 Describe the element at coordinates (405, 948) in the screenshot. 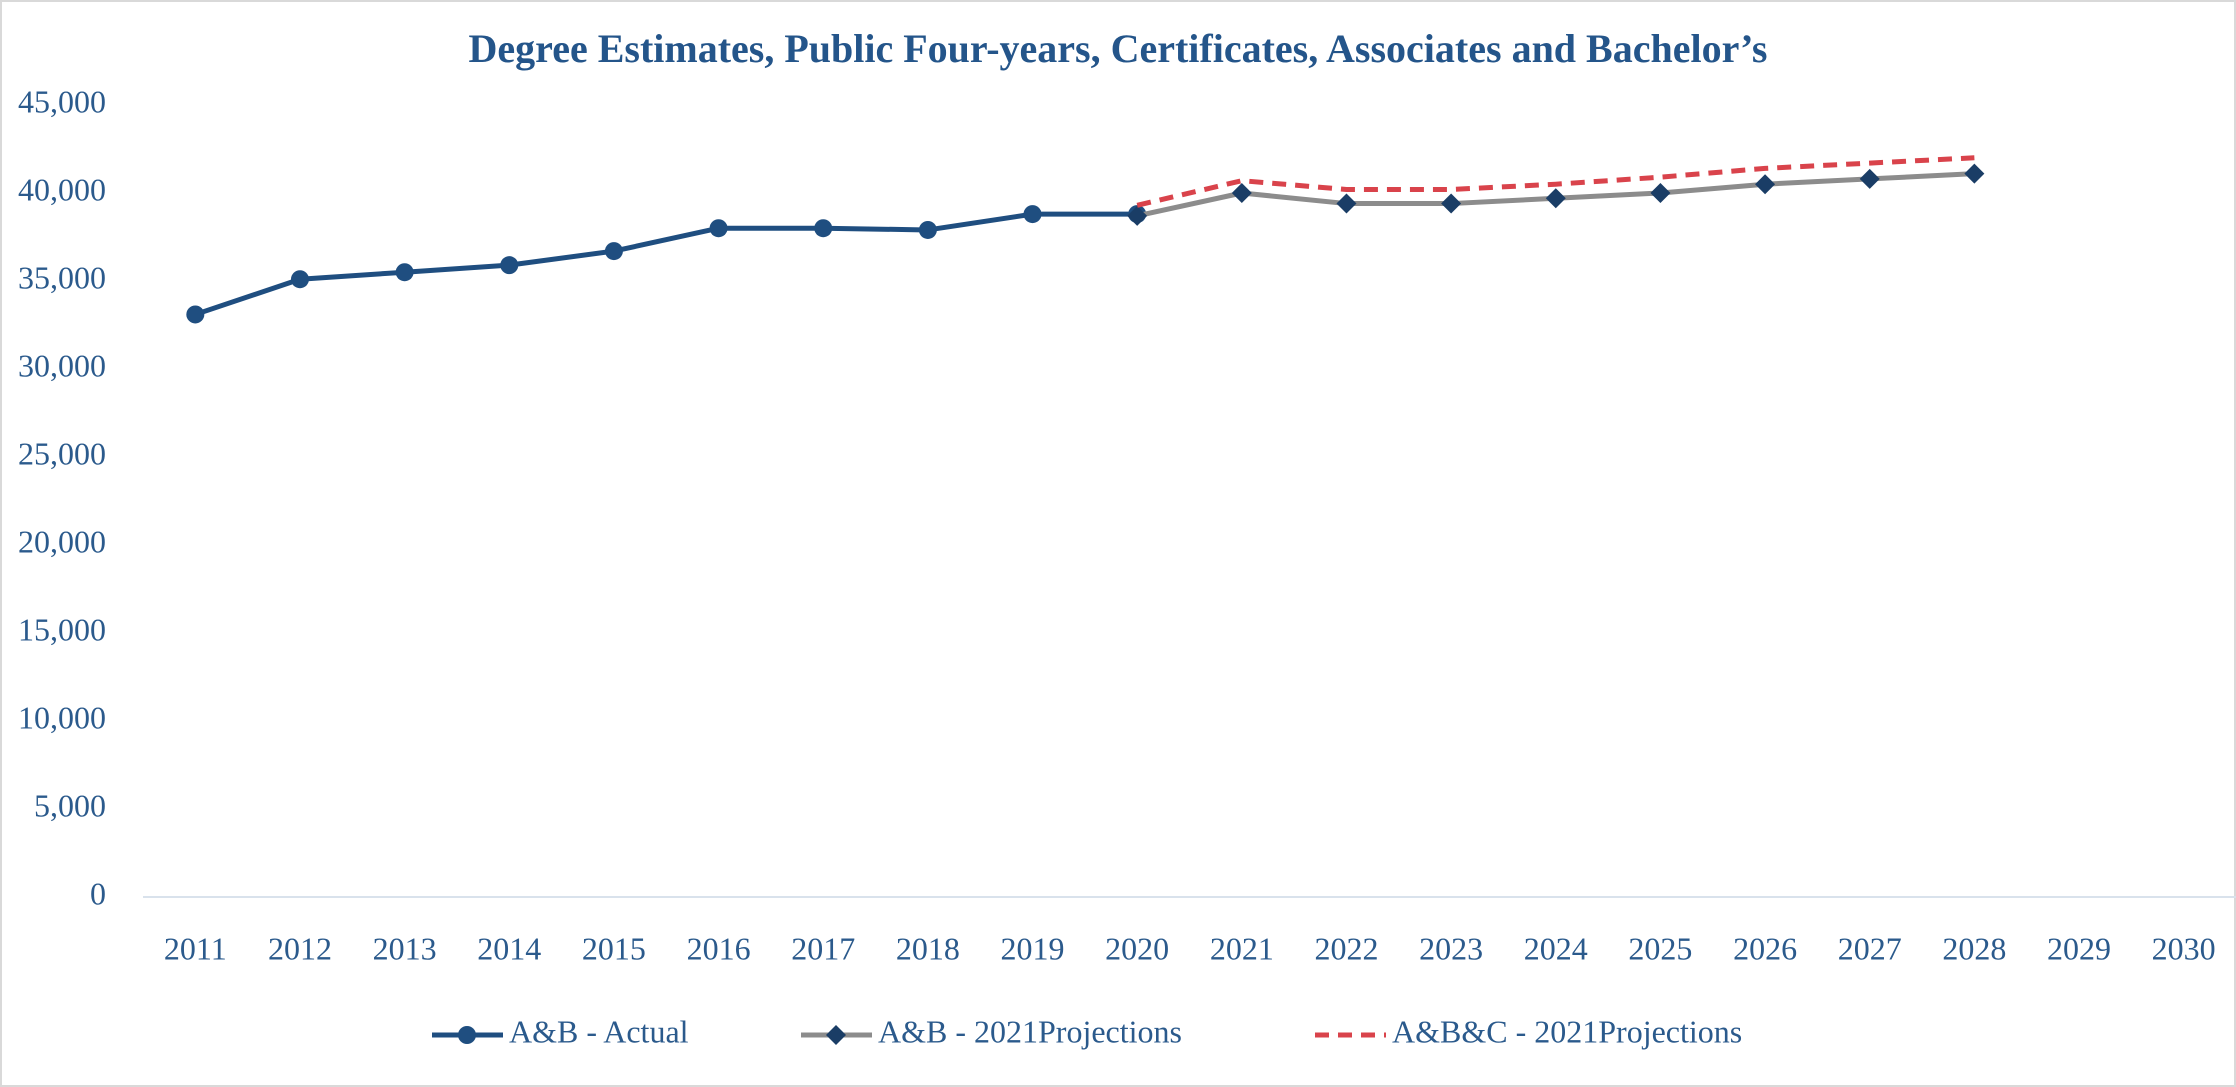

I see `x-tick-label: 2013` at that location.